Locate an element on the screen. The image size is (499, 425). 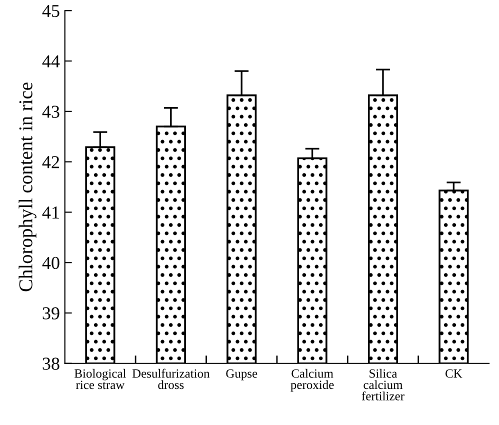
y-tick-label: 42 is located at coordinates (51, 162).